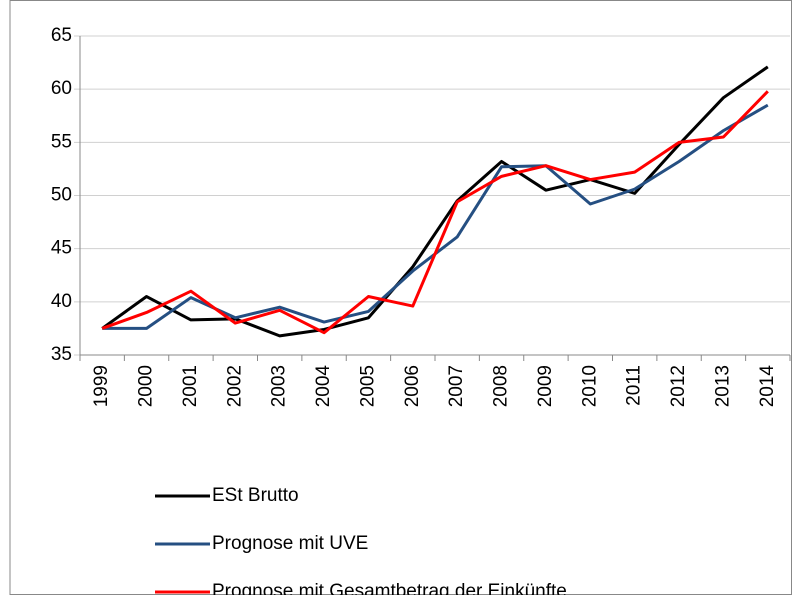 This screenshot has width=792, height=595. What do you see at coordinates (61, 141) in the screenshot?
I see `y-tick-label: 55` at bounding box center [61, 141].